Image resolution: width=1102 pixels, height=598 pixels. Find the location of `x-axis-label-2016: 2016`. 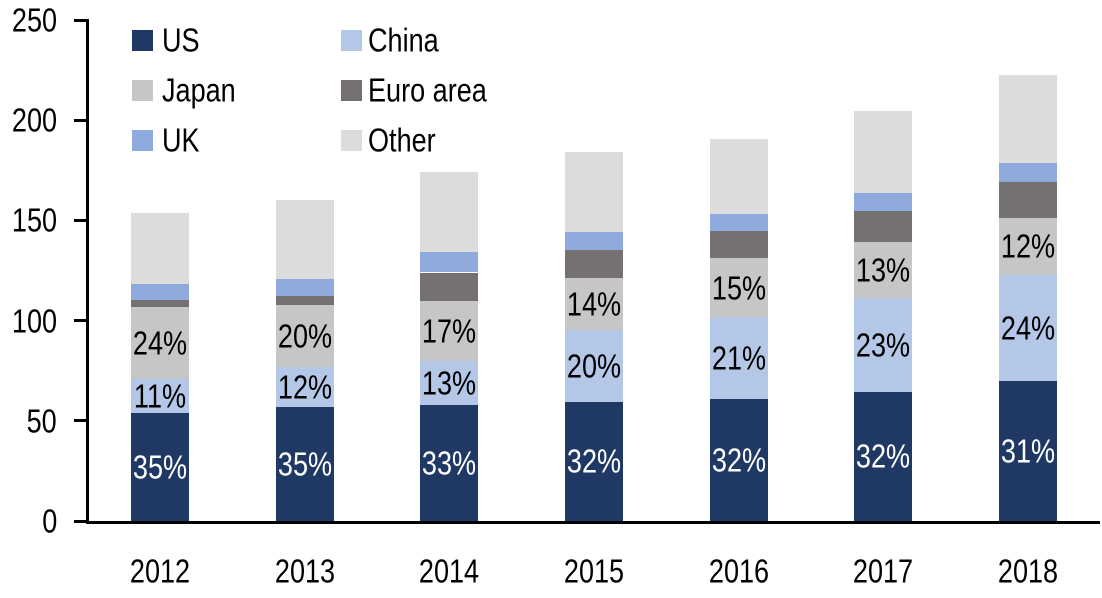

x-axis-label-2016: 2016 is located at coordinates (738, 571).